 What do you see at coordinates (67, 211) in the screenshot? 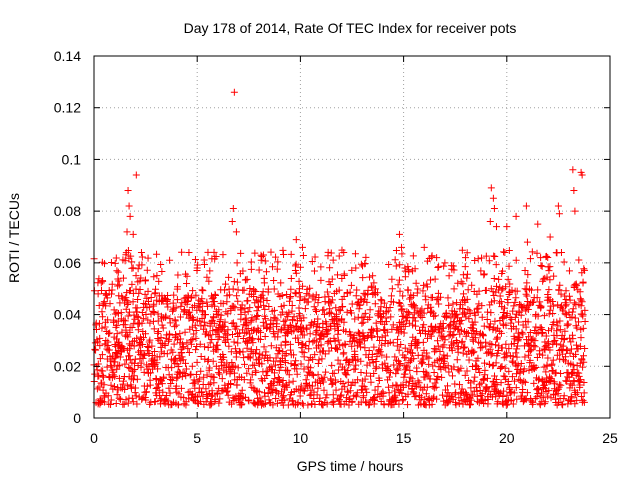
I see `y-tick-label: 0.08` at bounding box center [67, 211].